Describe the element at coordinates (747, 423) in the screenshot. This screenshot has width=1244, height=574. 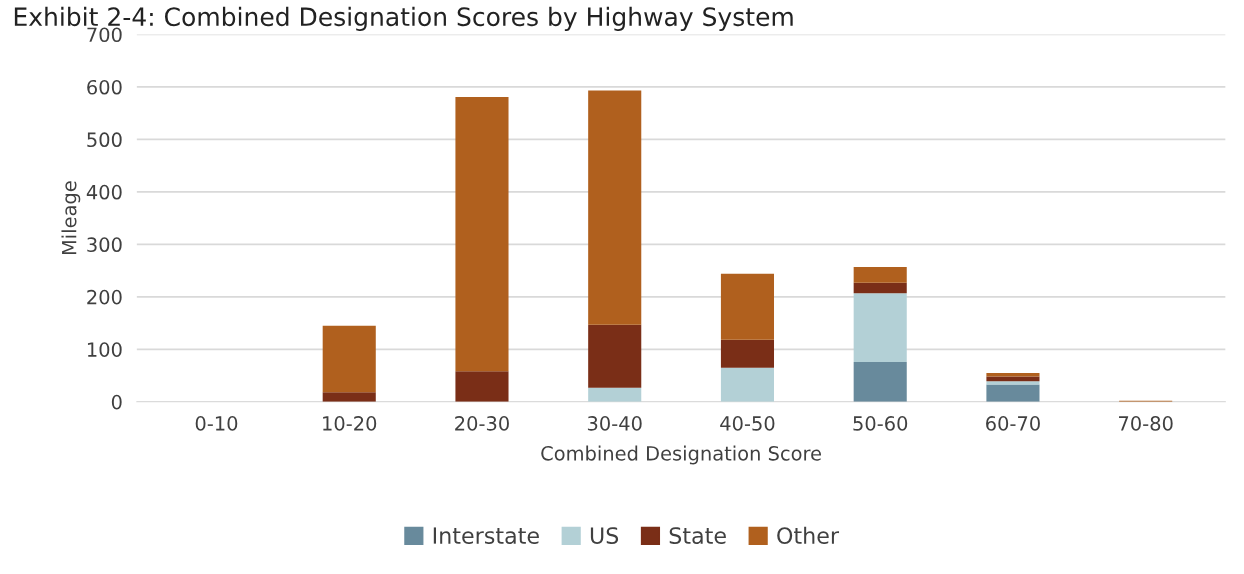
I see `x-tick-label: 40-50` at that location.